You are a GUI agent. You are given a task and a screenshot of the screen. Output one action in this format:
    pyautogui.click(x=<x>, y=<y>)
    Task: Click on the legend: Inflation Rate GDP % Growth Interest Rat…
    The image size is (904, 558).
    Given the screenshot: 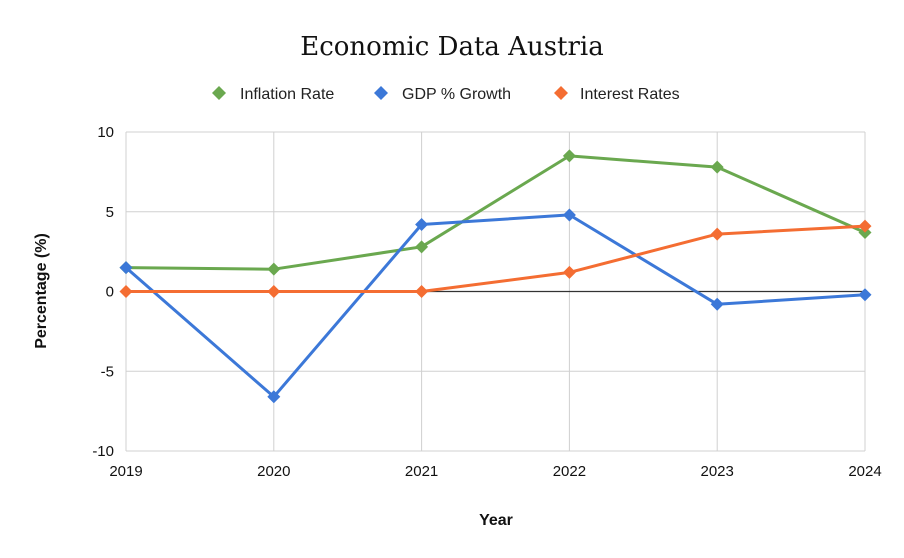 What is the action you would take?
    pyautogui.click(x=446, y=94)
    